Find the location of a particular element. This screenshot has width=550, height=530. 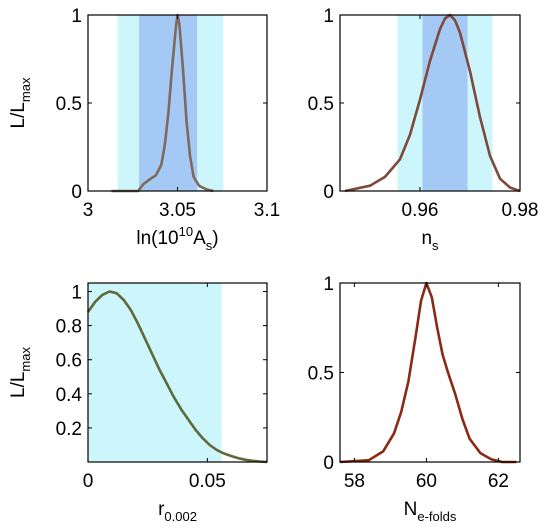

x-tick-label: 60 is located at coordinates (426, 481).